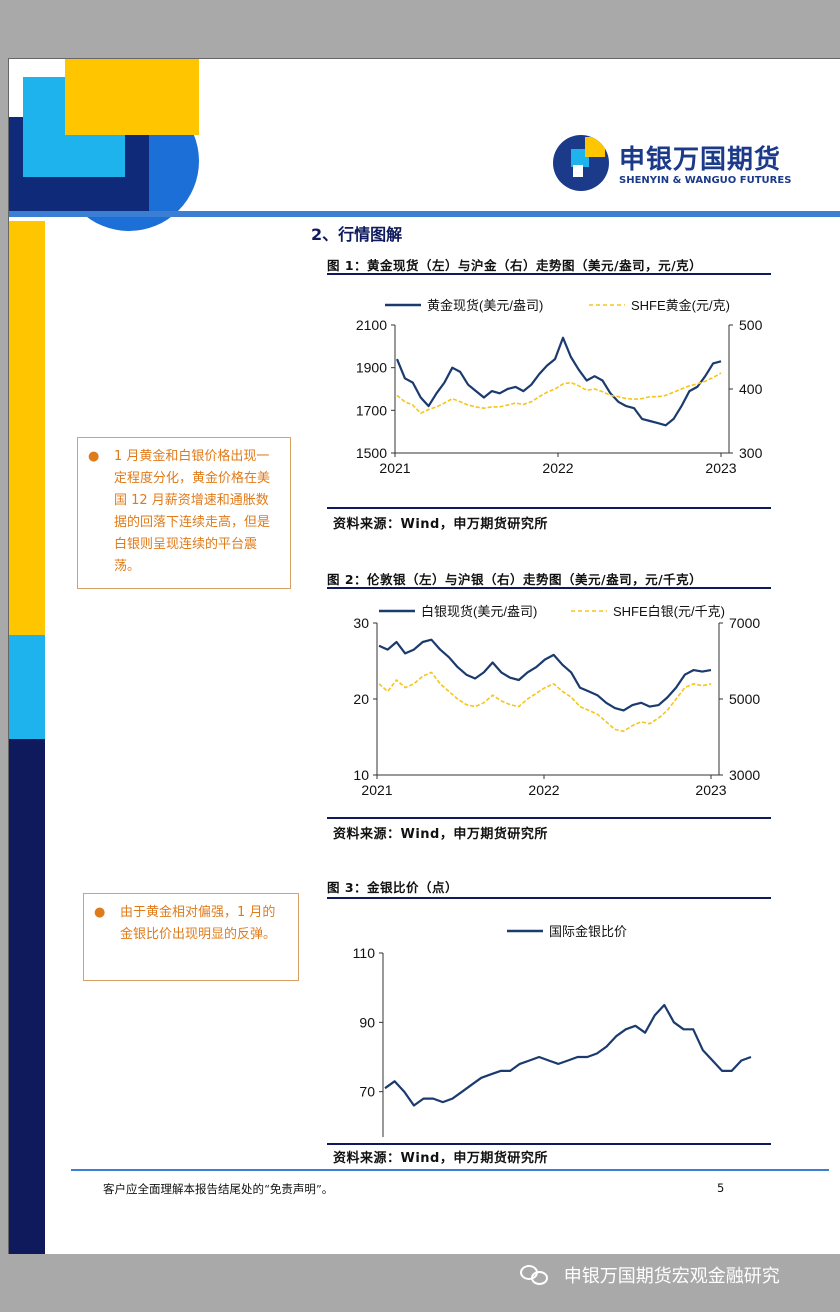 The height and width of the screenshot is (1312, 840). Describe the element at coordinates (361, 623) in the screenshot. I see `chart2-ytick-label-left-0: 30` at that location.